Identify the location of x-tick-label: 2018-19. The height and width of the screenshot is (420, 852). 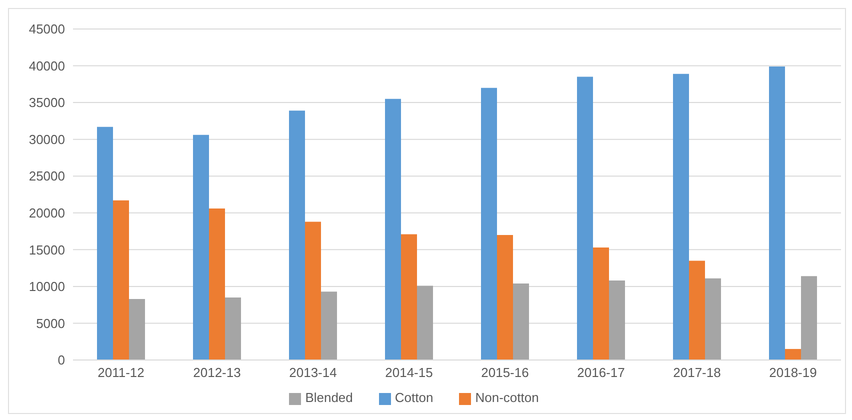
(793, 372).